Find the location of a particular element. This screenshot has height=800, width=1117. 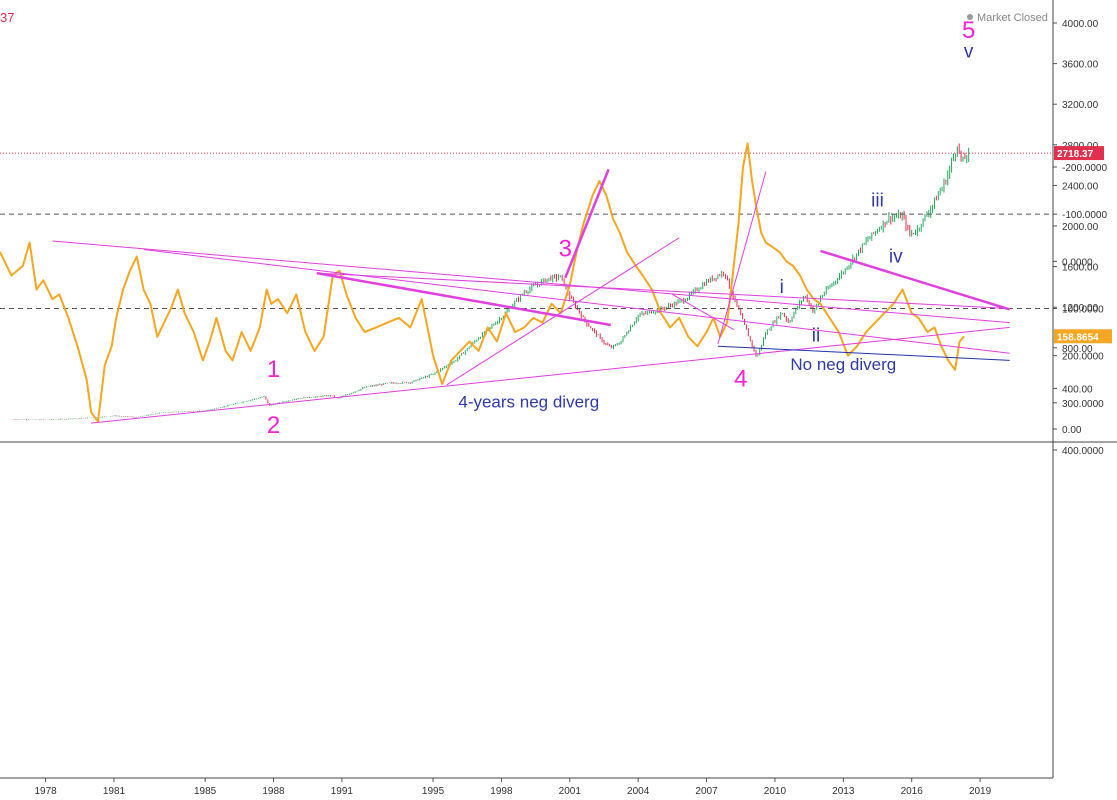

price-tick-label: 1200.00 is located at coordinates (1080, 308).